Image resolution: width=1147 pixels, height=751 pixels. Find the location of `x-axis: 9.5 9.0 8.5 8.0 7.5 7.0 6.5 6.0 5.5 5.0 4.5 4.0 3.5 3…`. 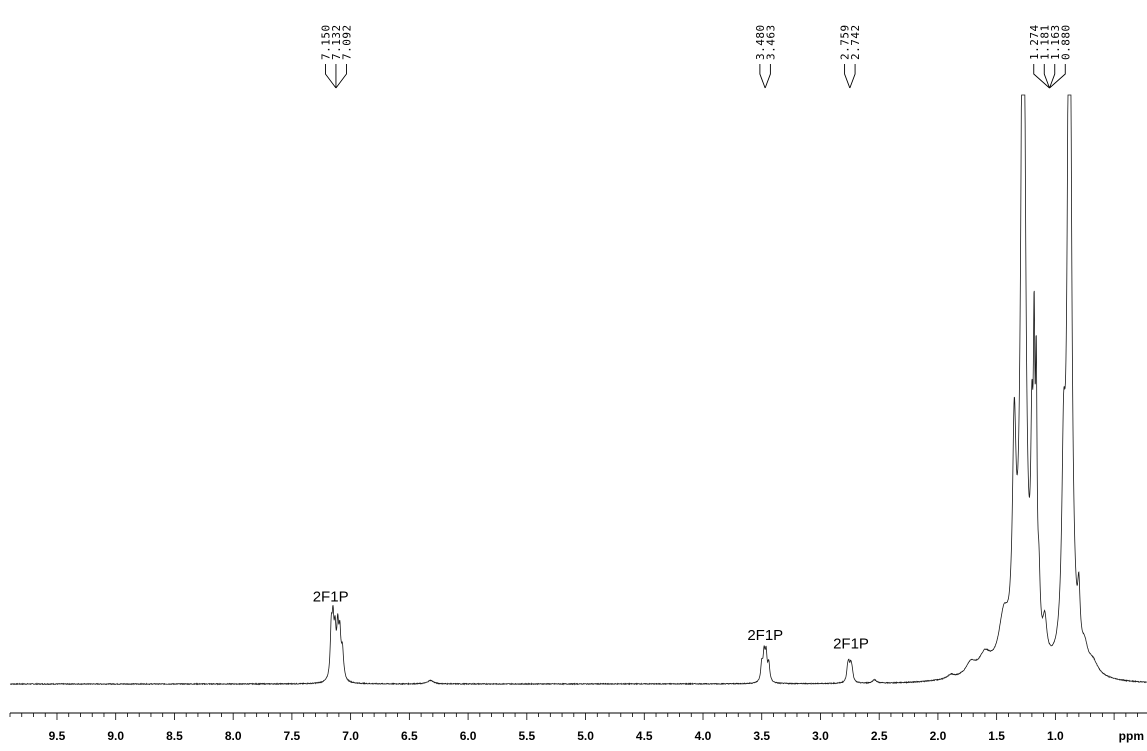

x-axis: 9.5 9.0 8.5 8.0 7.5 7.0 6.5 6.0 5.5 5.0 4.5 4.0 3.5 3… is located at coordinates (578, 727).